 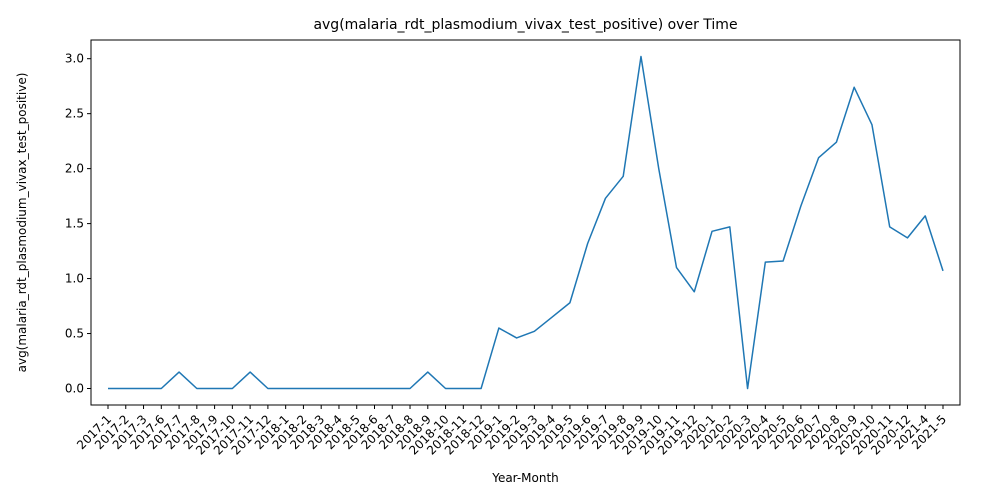 I want to click on y-tick-label: 2.5, so click(x=74, y=114).